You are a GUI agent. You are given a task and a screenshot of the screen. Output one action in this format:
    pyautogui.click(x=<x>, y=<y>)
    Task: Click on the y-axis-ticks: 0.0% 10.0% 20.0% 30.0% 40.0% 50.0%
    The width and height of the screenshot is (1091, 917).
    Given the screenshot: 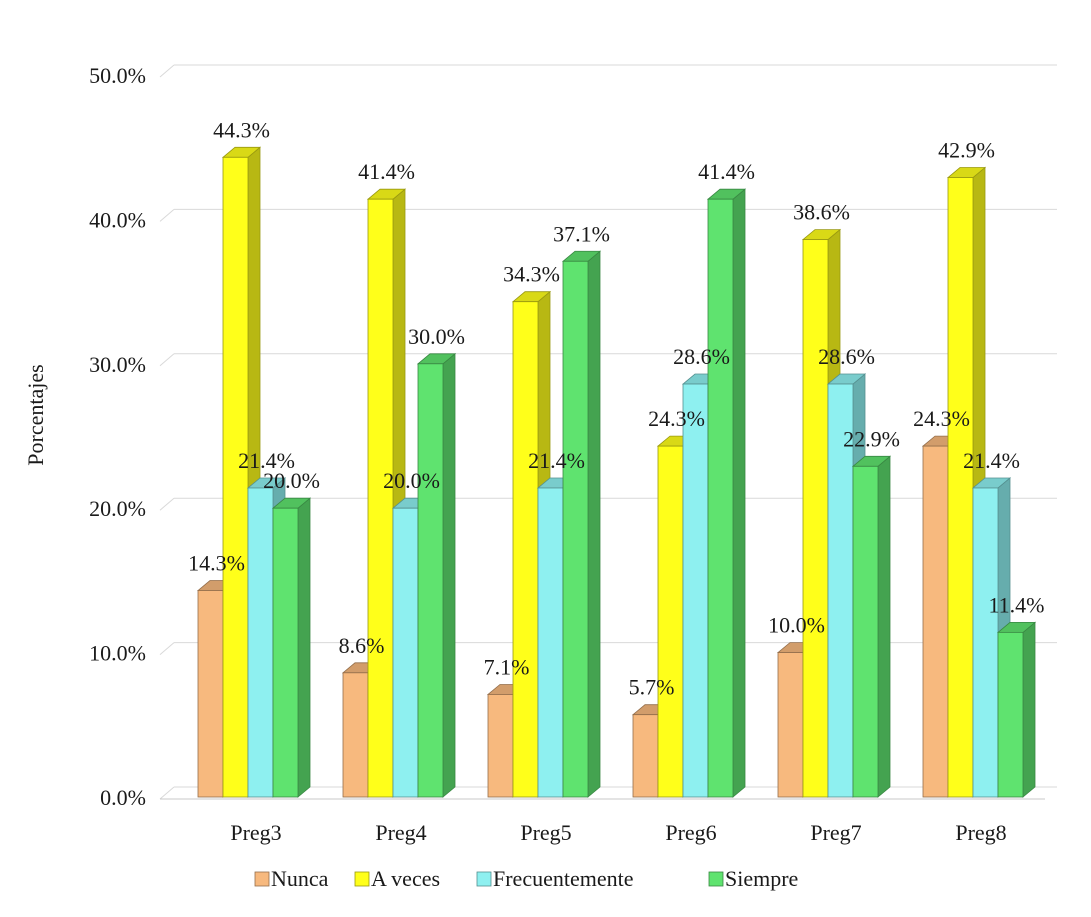 What is the action you would take?
    pyautogui.click(x=117, y=436)
    